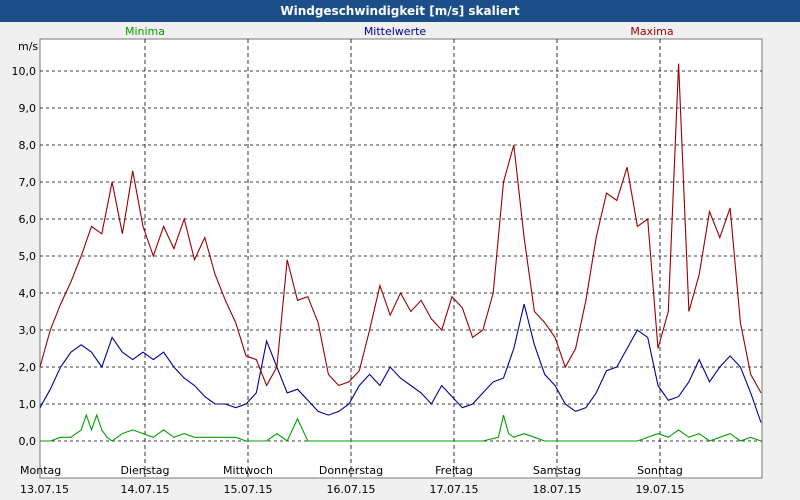 This screenshot has width=800, height=500. Describe the element at coordinates (651, 31) in the screenshot. I see `legend-maxima: Maxima` at that location.